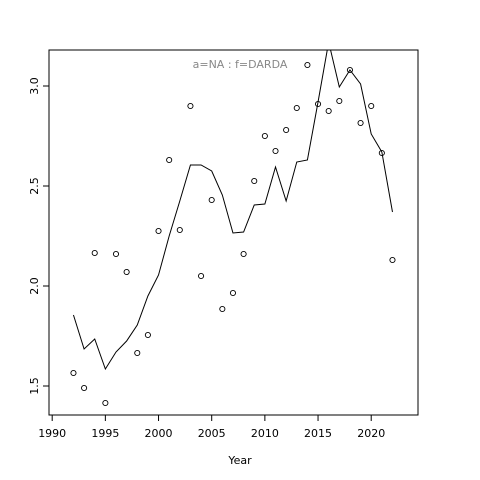  Describe the element at coordinates (212, 433) in the screenshot. I see `x-tick-label: 2005` at that location.